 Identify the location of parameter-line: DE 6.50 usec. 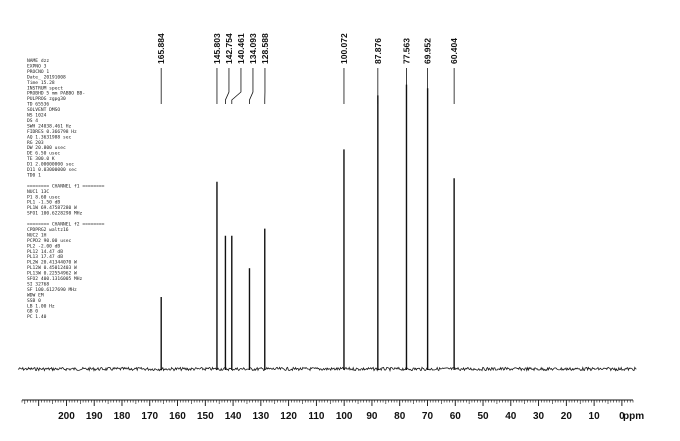
(43, 154).